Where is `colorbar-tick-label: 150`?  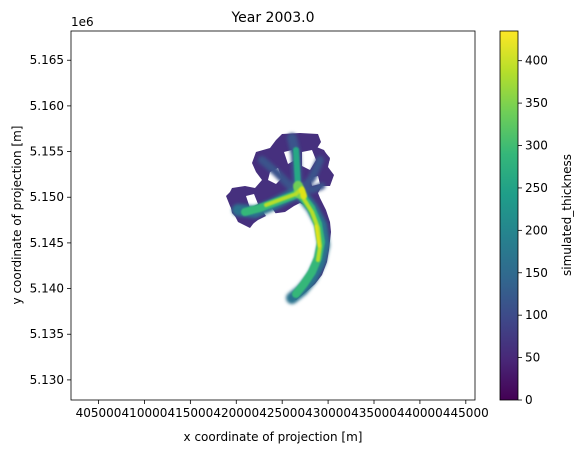 colorbar-tick-label: 150 is located at coordinates (536, 273).